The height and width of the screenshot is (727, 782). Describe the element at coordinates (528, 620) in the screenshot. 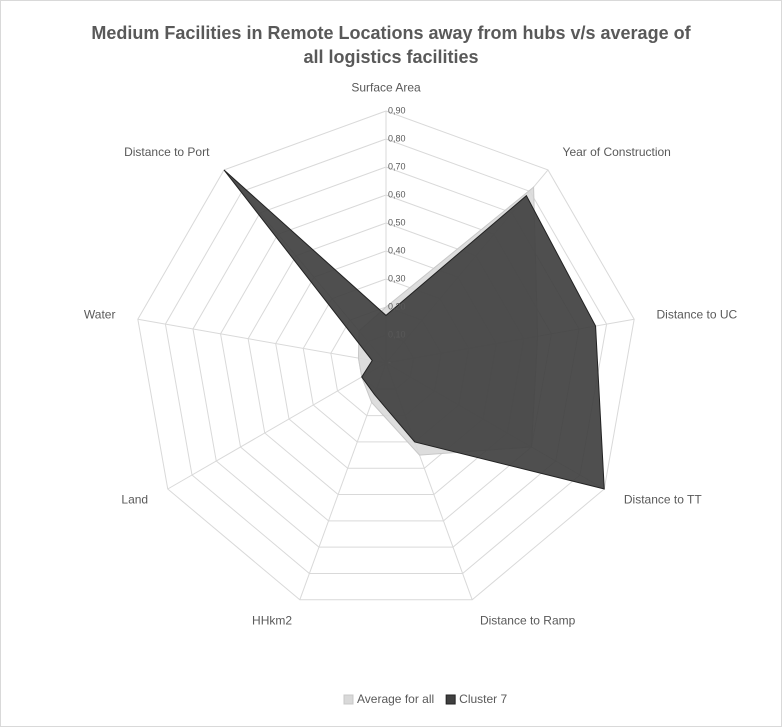

I see `category-label: Distance to Ramp` at that location.